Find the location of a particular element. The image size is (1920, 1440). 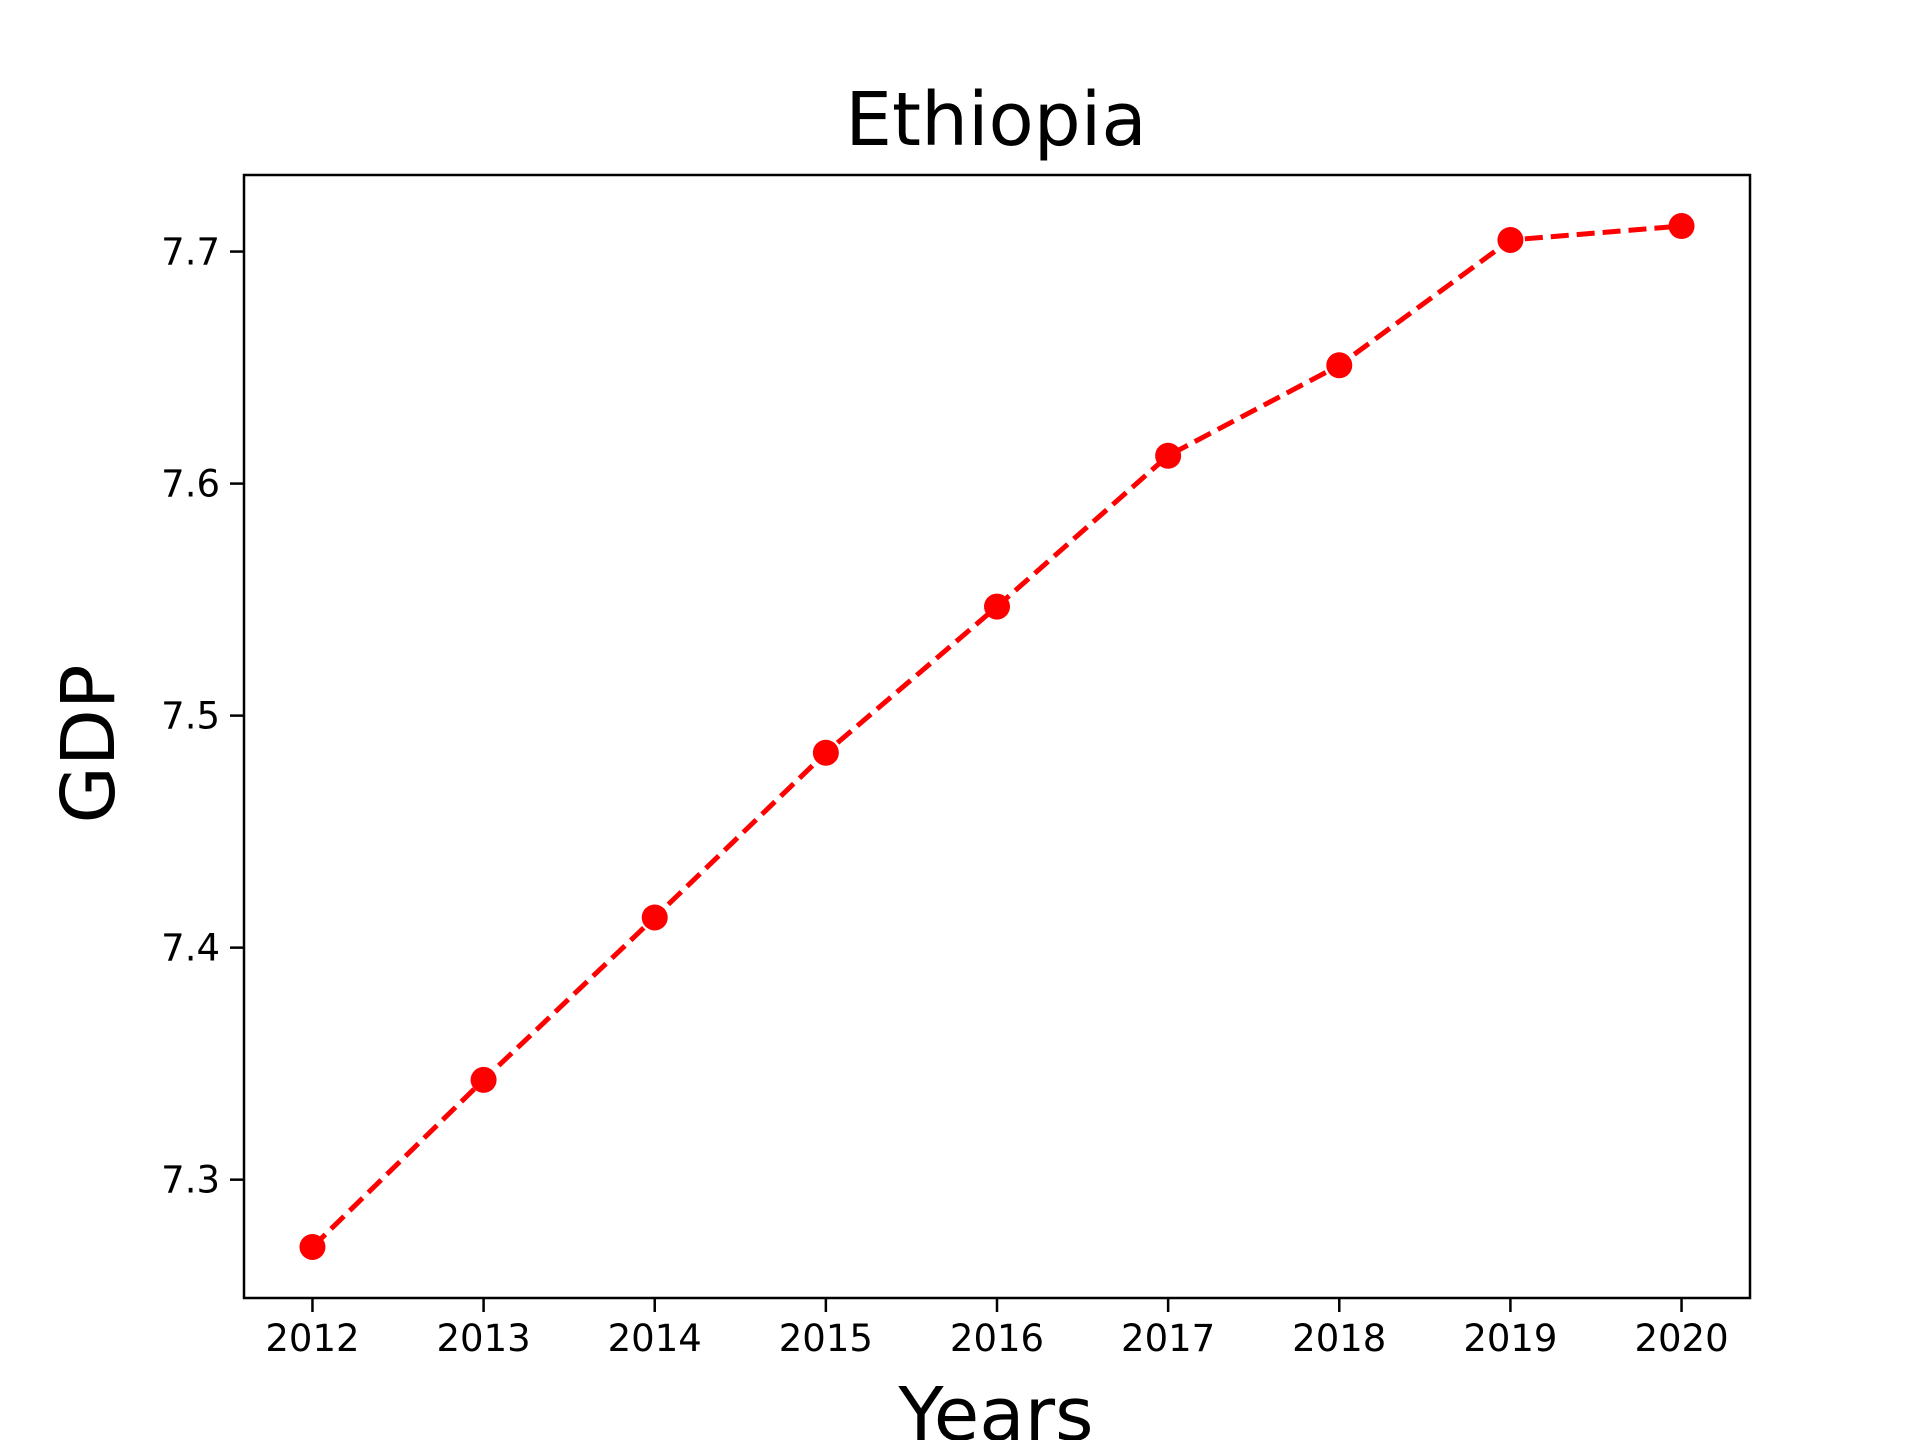

x-tick-label: 2018 is located at coordinates (1339, 1338).